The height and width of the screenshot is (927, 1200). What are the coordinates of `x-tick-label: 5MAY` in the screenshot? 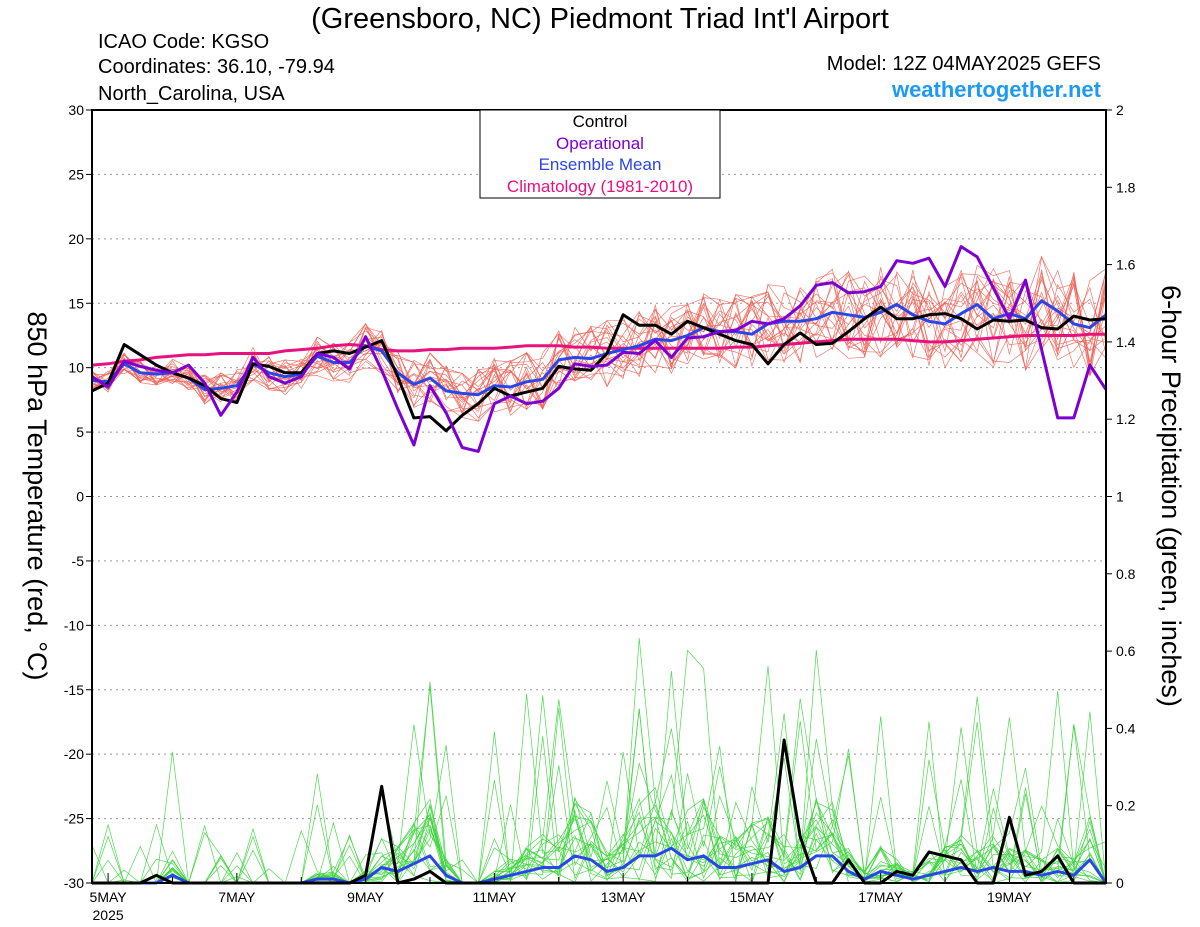 It's located at (109, 897).